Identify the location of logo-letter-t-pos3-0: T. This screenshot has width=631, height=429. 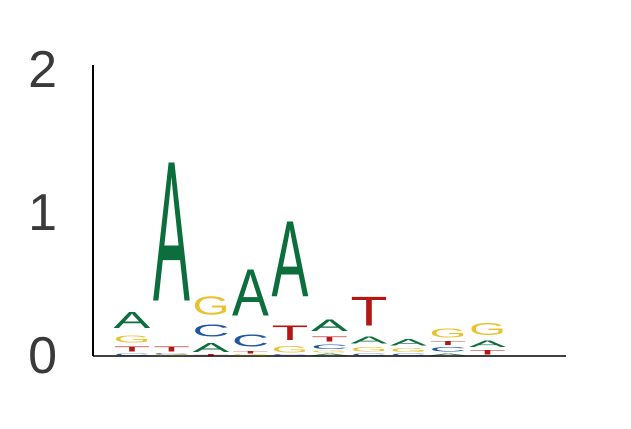
(211, 355).